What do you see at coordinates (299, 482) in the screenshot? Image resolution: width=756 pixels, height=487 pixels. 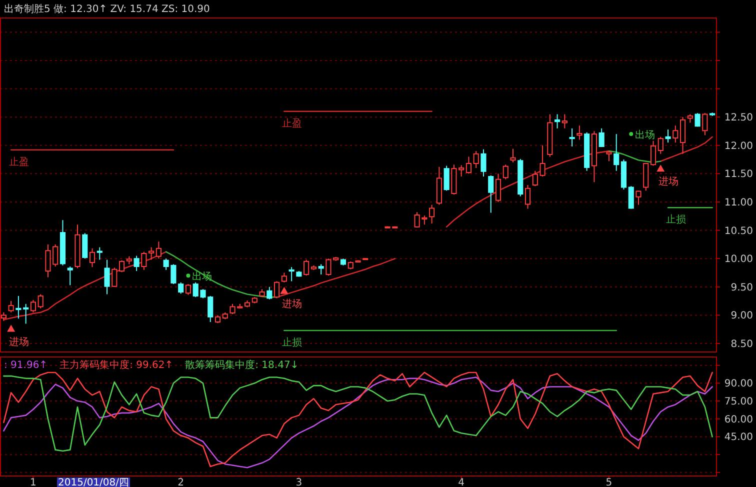 I see `x-tick-label: 3` at bounding box center [299, 482].